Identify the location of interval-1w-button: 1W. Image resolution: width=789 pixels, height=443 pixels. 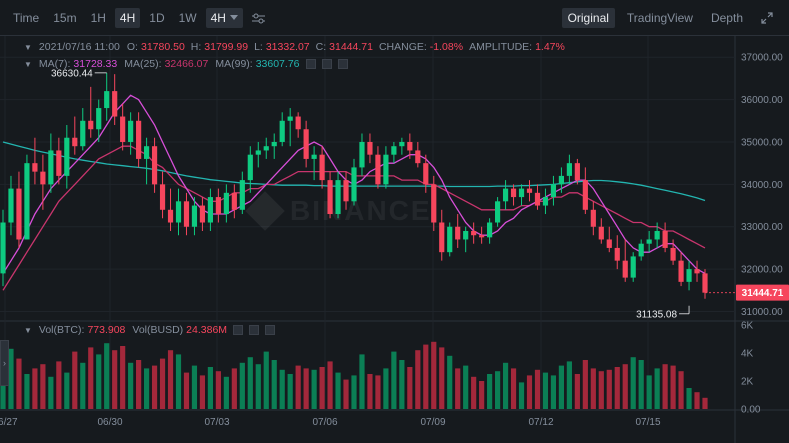
(187, 18).